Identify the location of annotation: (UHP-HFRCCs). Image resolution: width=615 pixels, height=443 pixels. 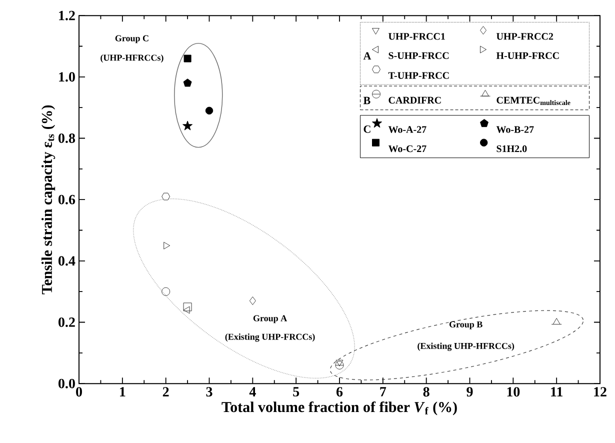
(132, 58).